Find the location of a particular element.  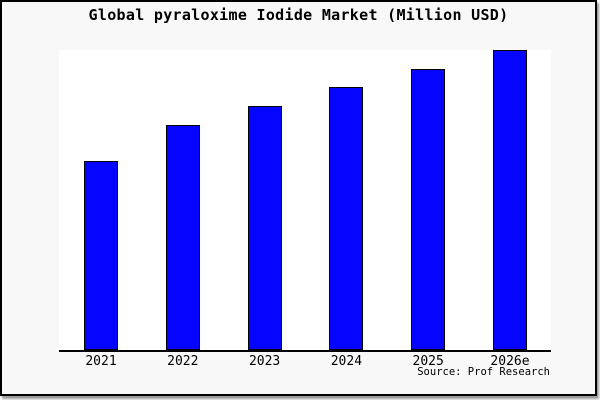

bar-2026e is located at coordinates (510, 200).